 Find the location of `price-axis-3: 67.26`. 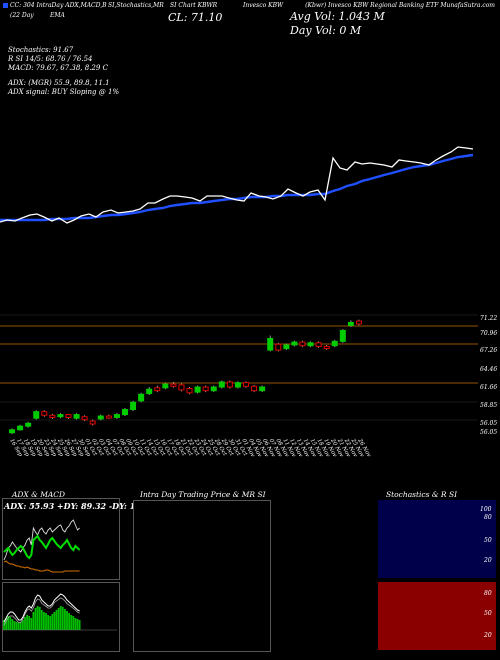

price-axis-3: 67.26 is located at coordinates (489, 350).